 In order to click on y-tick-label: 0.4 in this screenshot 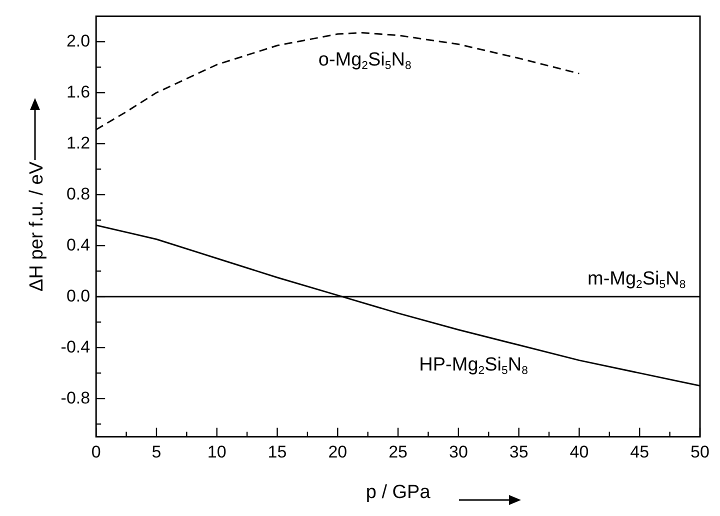, I will do `click(78, 244)`.